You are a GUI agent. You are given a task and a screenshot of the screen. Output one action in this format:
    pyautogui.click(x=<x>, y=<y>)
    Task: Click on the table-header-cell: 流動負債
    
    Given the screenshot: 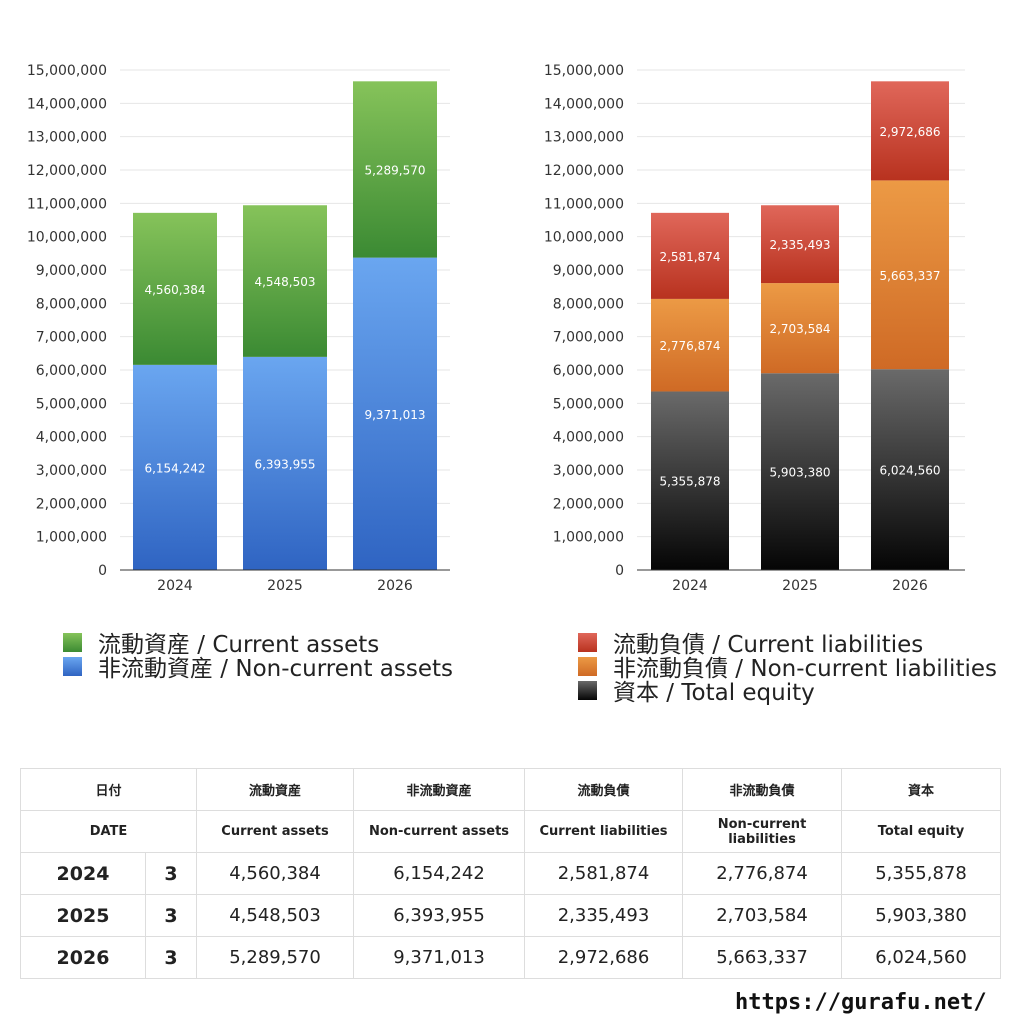 What is the action you would take?
    pyautogui.click(x=604, y=789)
    